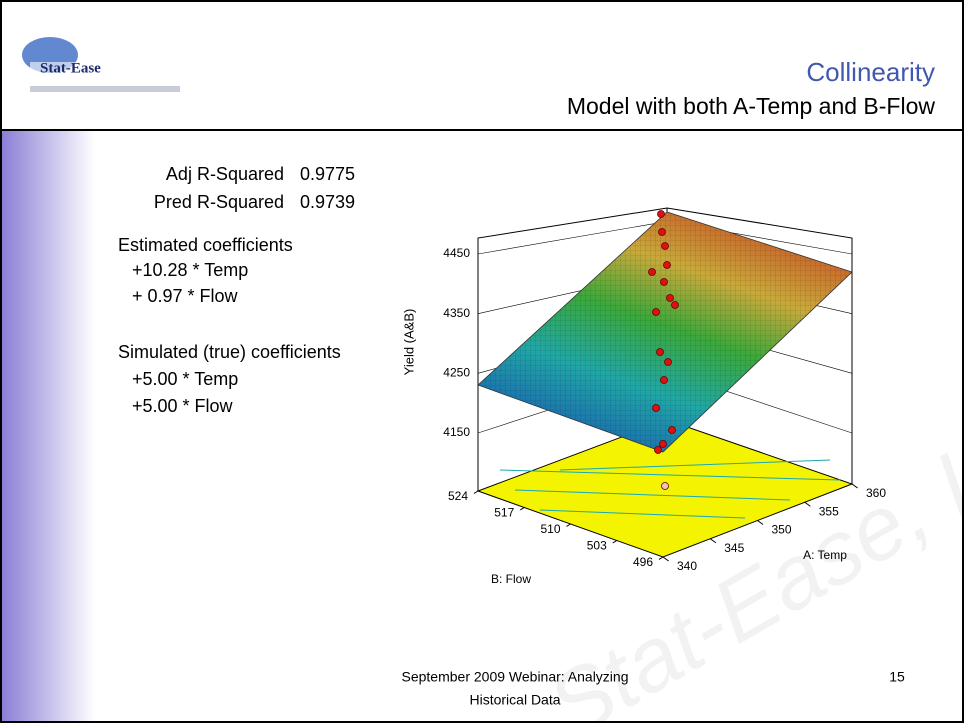 The image size is (964, 728). I want to click on y-tick-label: 4450, so click(456, 253).